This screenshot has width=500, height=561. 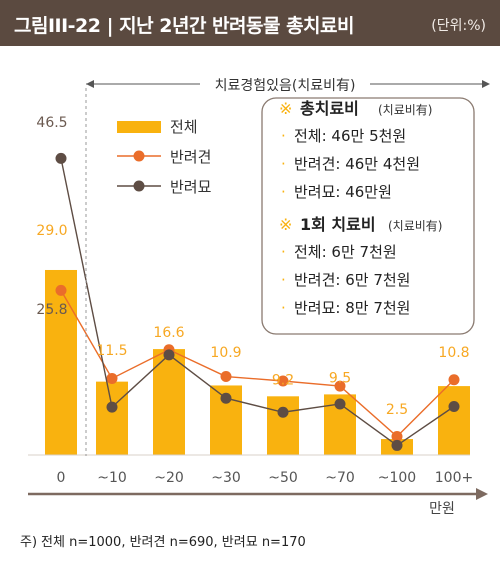 I want to click on x-tick-1: ~10, so click(x=112, y=478).